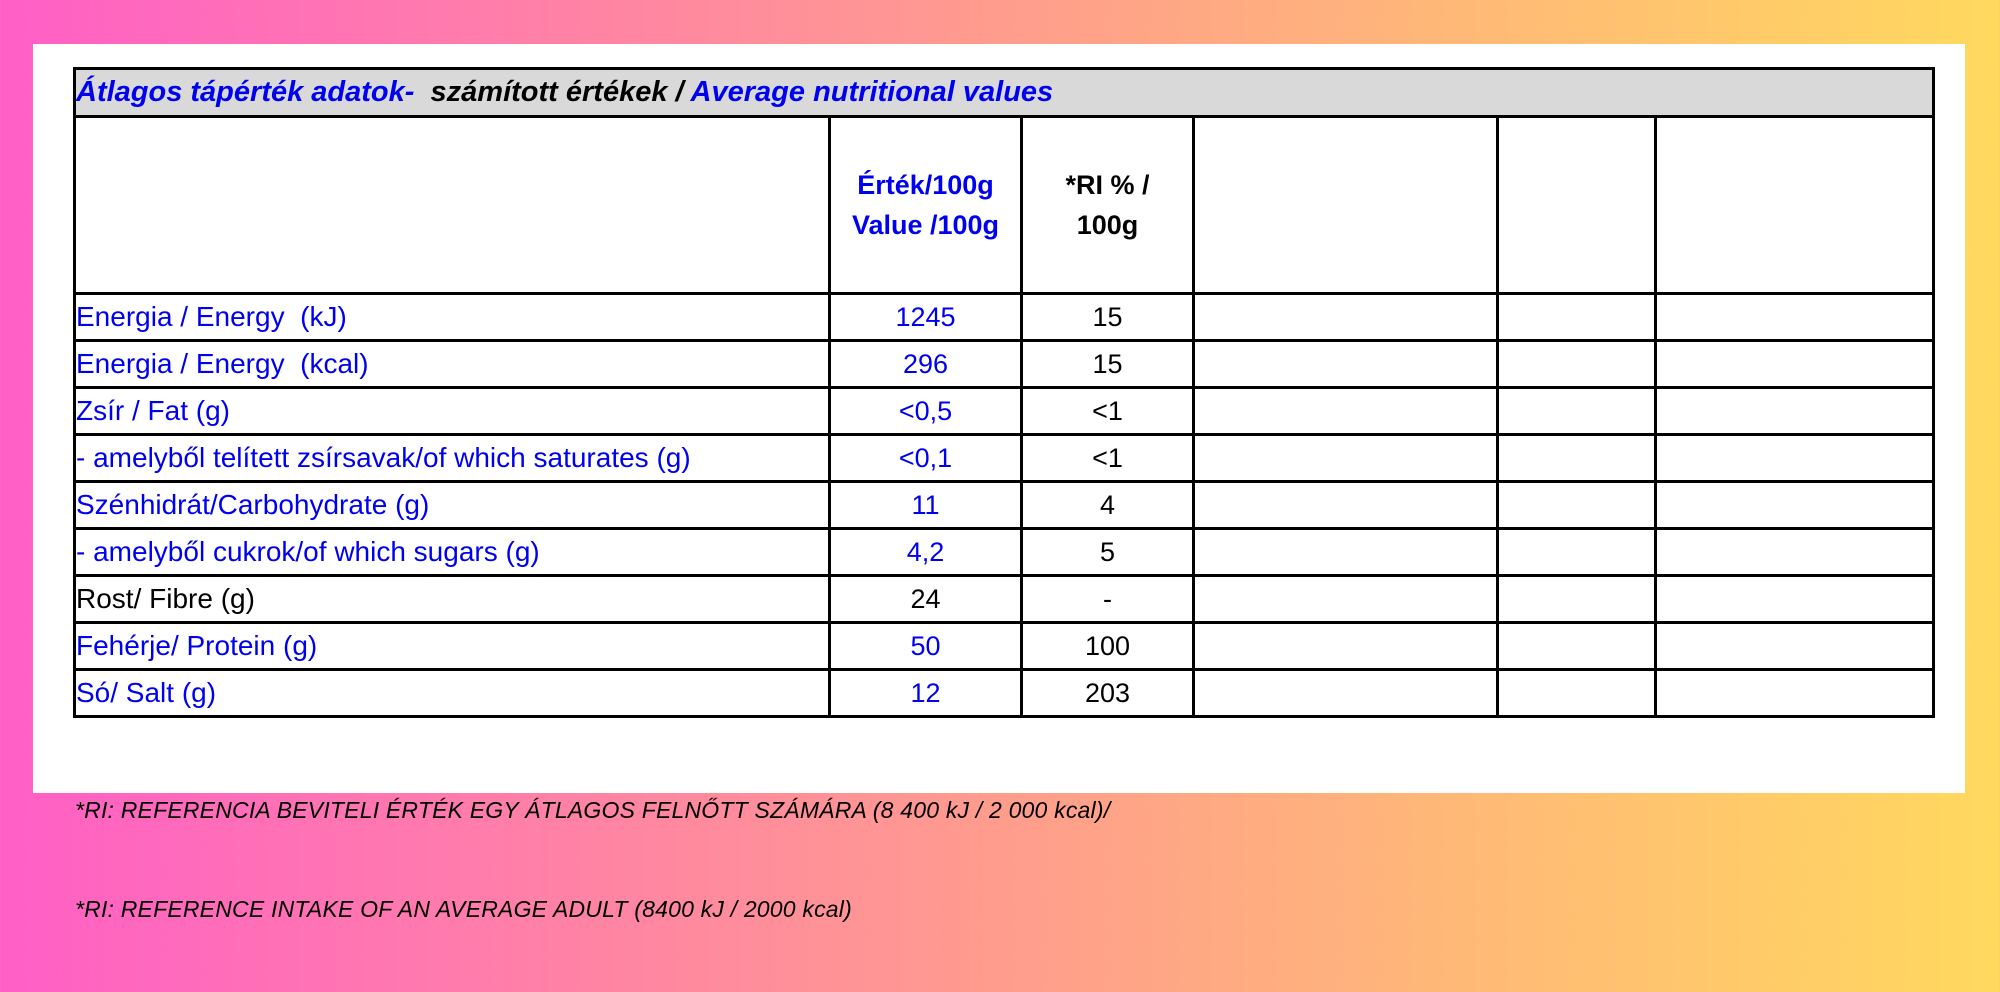  I want to click on header-value-line2: Value /100g, so click(925, 225).